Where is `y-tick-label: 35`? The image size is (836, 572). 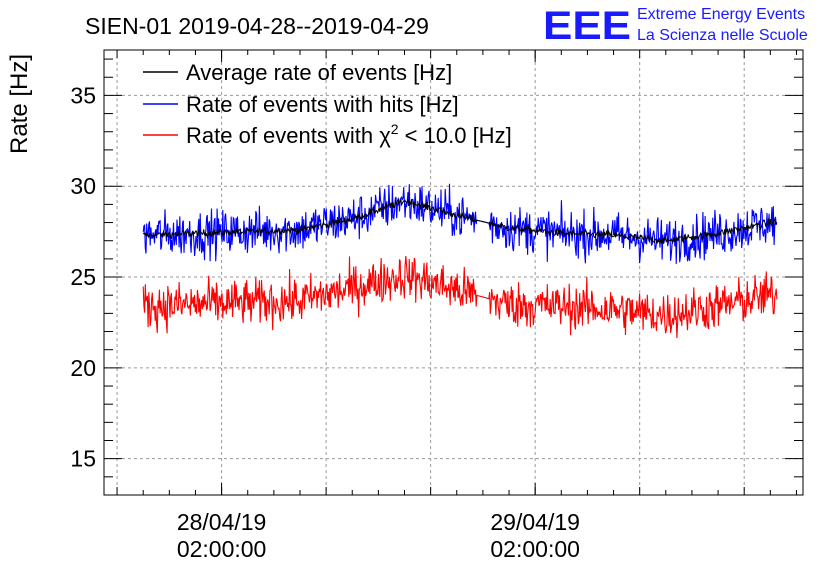 y-tick-label: 35 is located at coordinates (83, 95).